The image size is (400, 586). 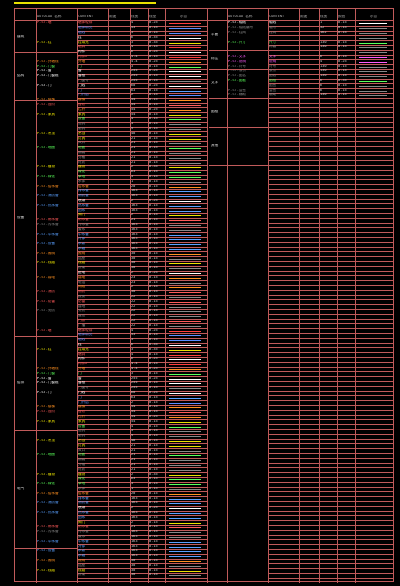 I want to click on left-layer-content: 地面, so click(x=82, y=455).